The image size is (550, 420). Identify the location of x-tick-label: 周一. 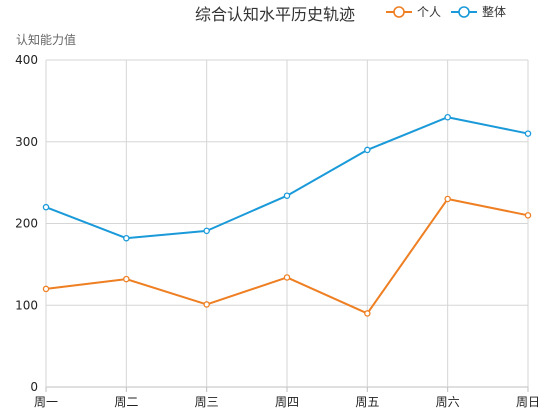
(46, 402).